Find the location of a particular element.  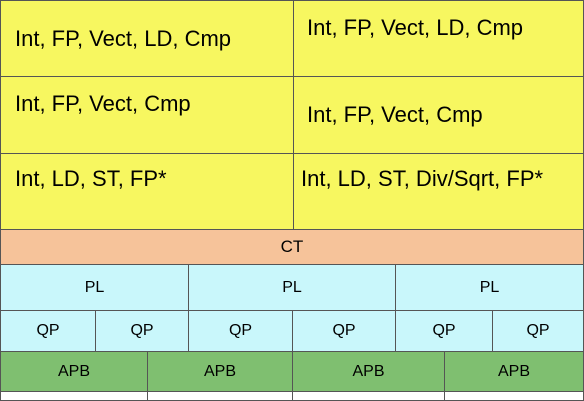

unit-cell-r1-right: Int, FP, Vect, LD, Cmp is located at coordinates (438, 38).